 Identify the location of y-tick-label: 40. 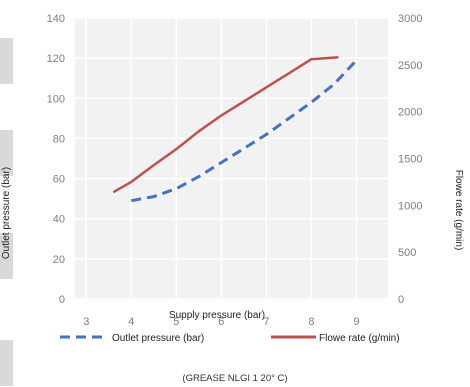
(59, 220).